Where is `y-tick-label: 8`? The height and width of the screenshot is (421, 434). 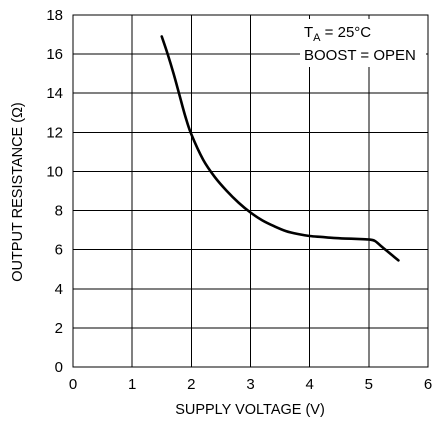 y-tick-label: 8 is located at coordinates (59, 211).